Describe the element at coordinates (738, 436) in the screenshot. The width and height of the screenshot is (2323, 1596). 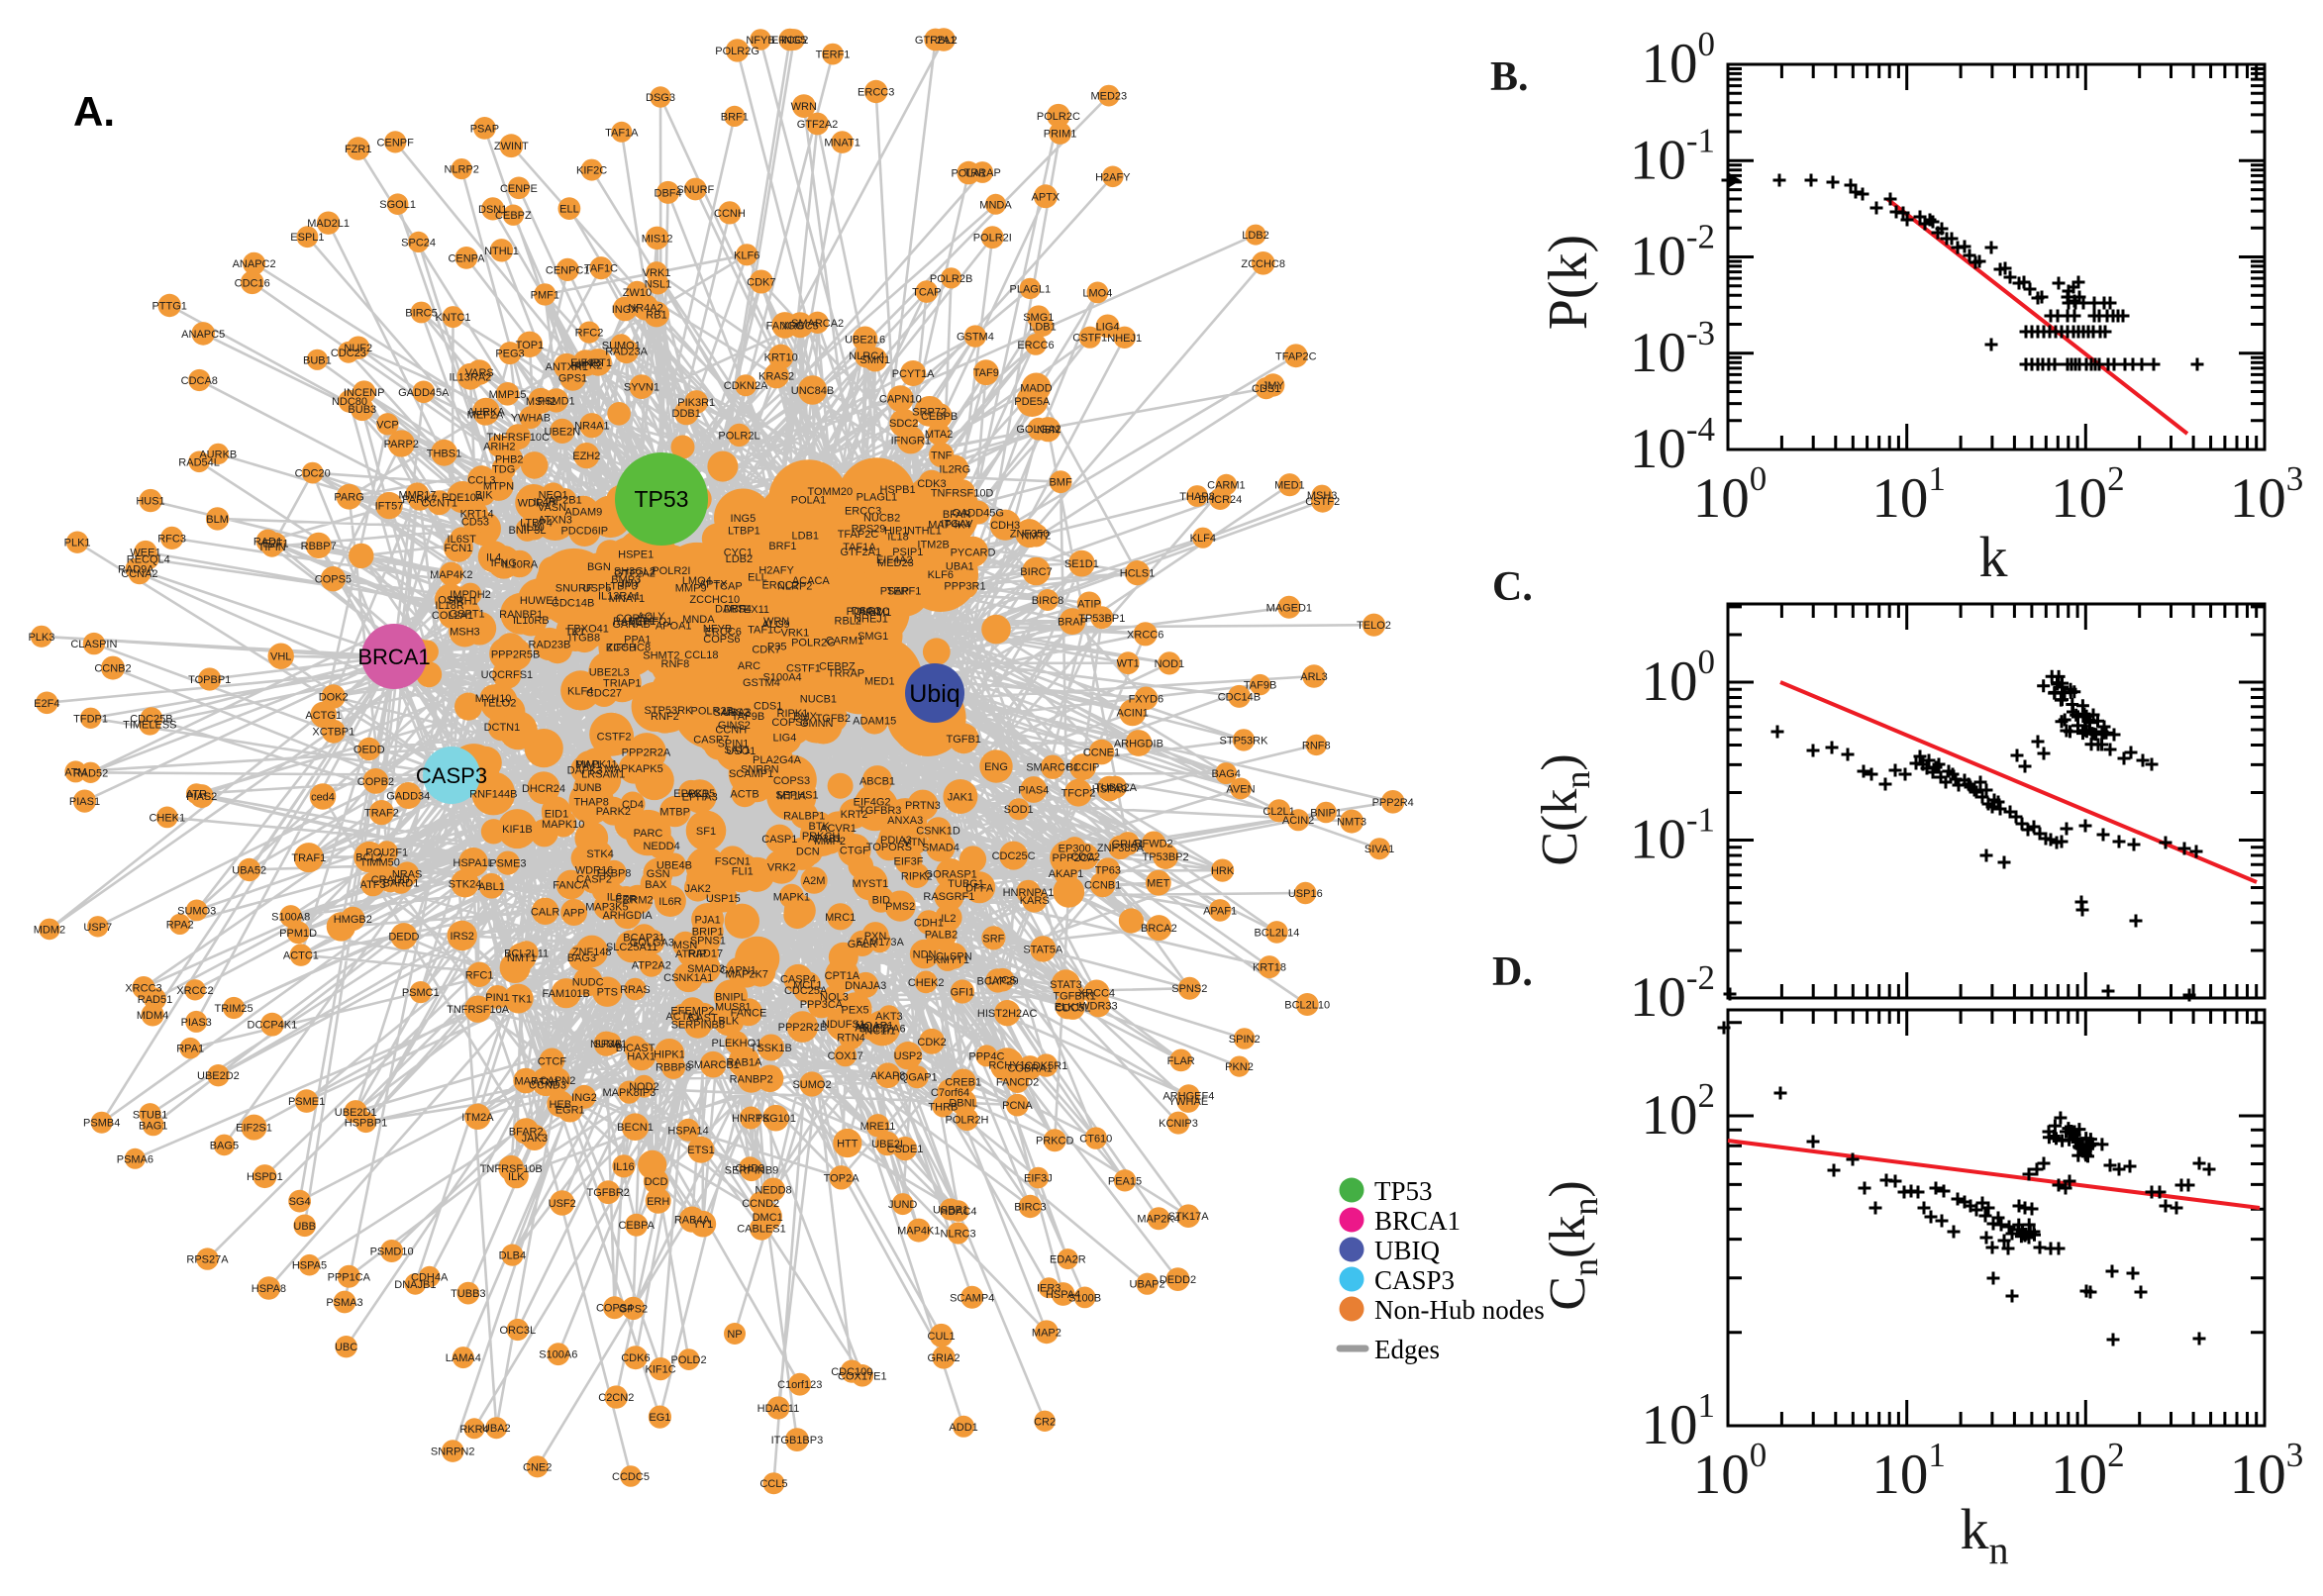
I see `svg-text: POLR2L` at that location.